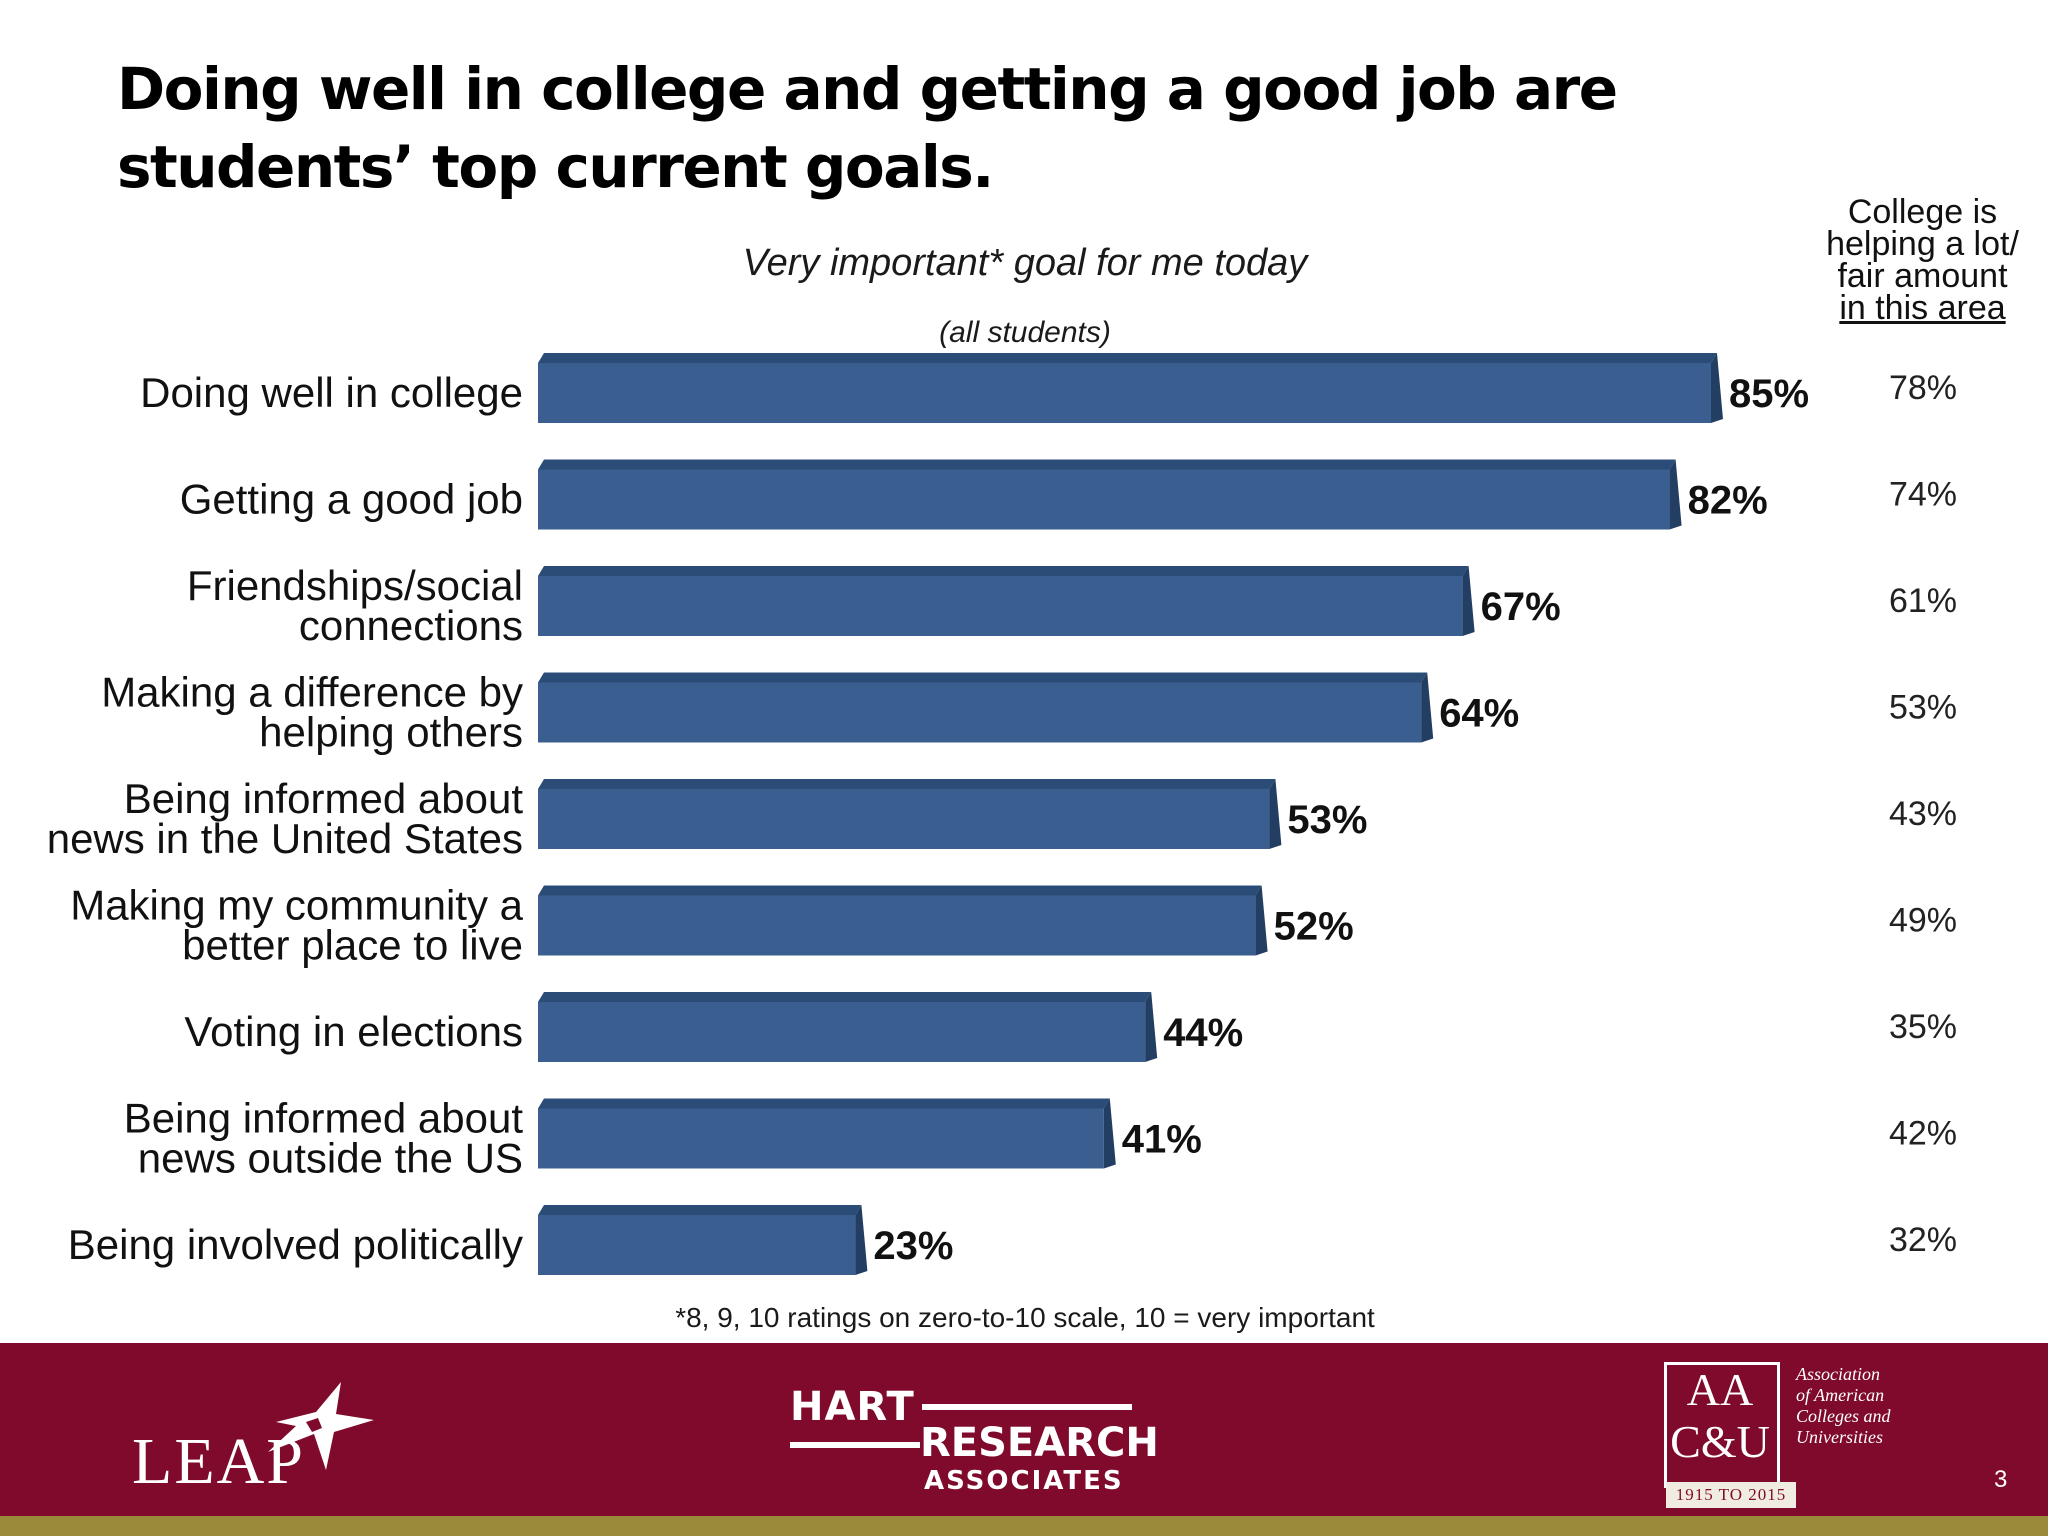  I want to click on side-column-value: 74%, so click(1923, 495).